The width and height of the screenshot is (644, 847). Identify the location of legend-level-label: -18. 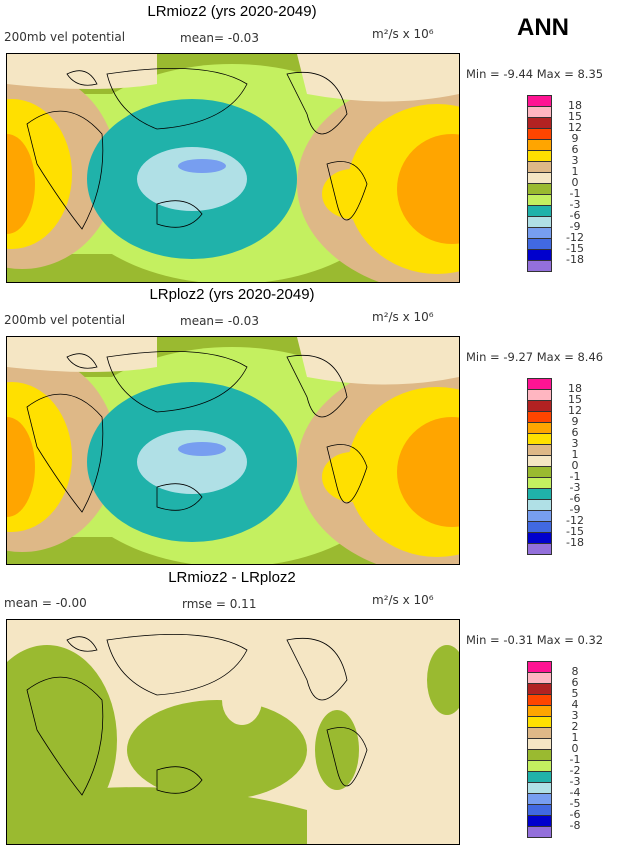
(575, 259).